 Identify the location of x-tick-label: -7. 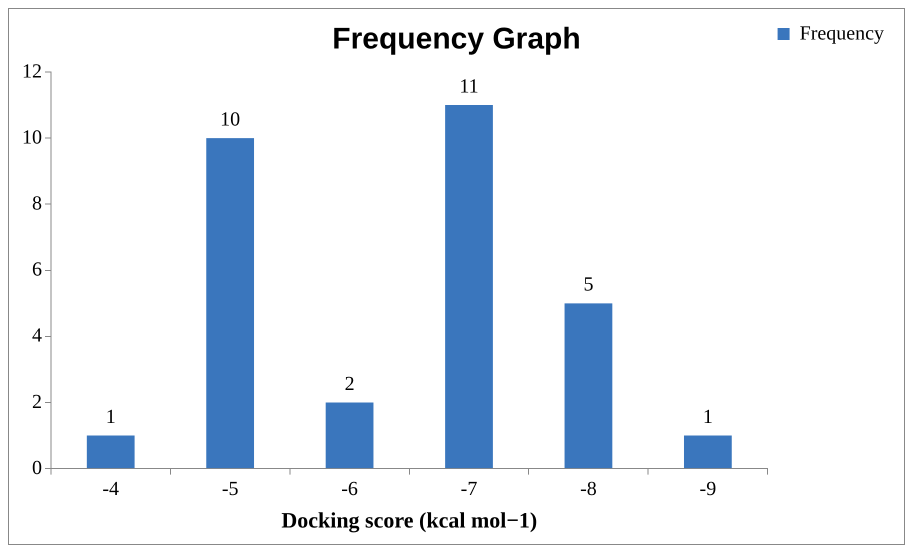
(469, 489).